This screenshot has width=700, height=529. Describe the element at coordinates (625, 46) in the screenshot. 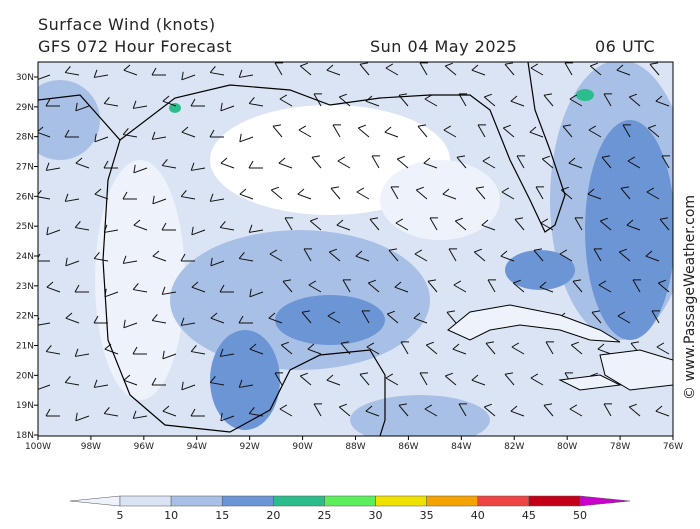

I see `forecast-time: 06 UTC` at that location.